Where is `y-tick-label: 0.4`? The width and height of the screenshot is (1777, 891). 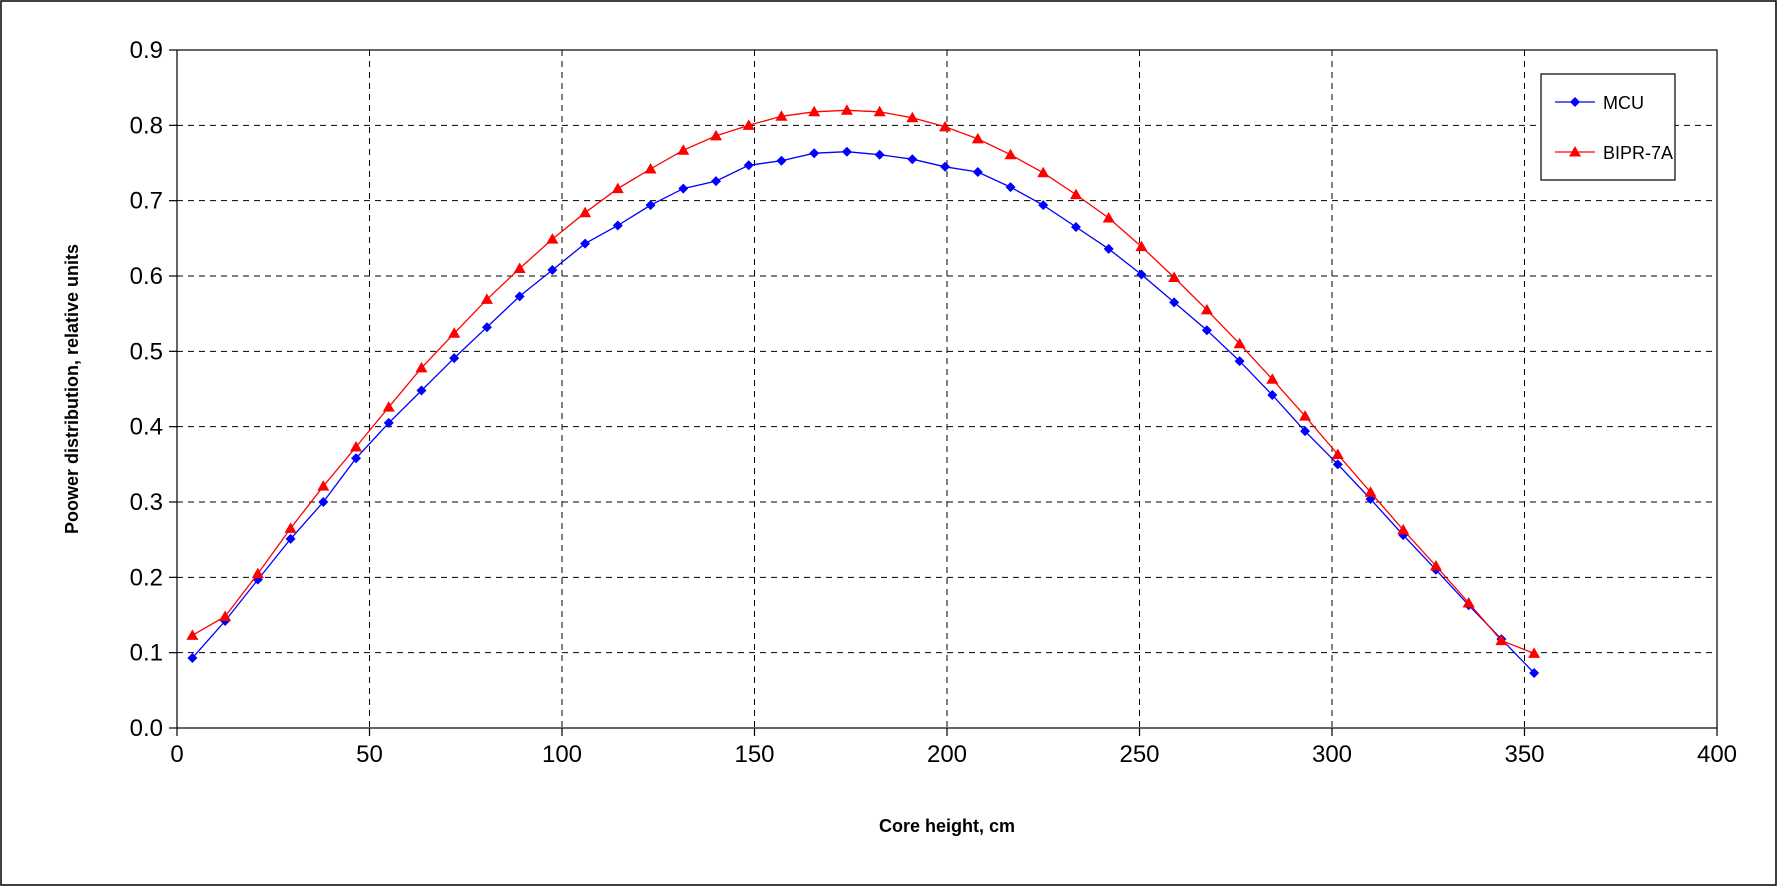 y-tick-label: 0.4 is located at coordinates (146, 427).